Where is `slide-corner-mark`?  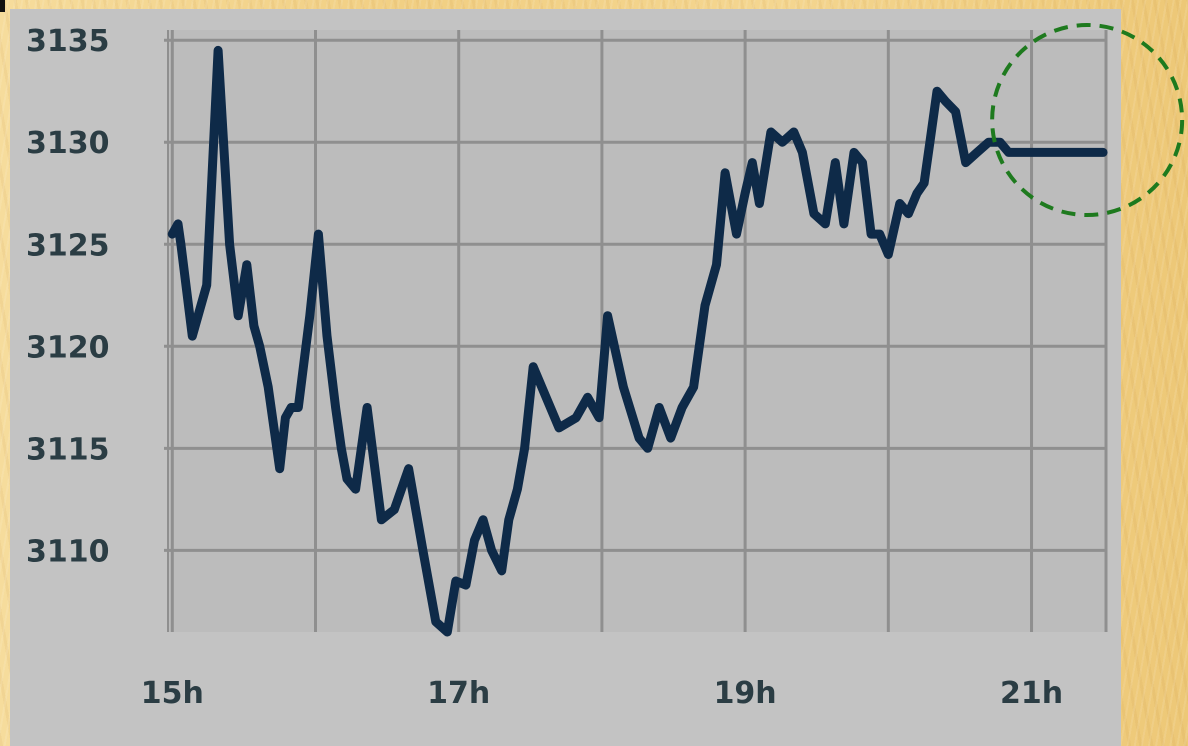
slide-corner-mark is located at coordinates (2, 6).